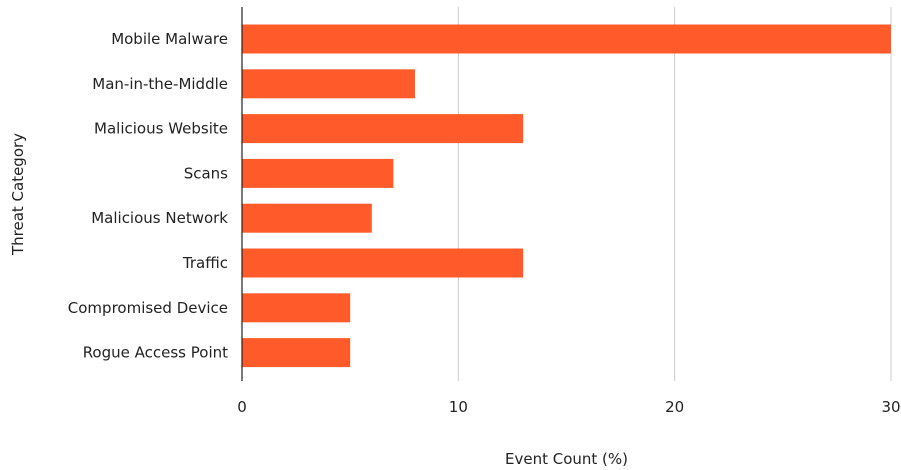  Describe the element at coordinates (296, 308) in the screenshot. I see `bar-compromised-device` at that location.